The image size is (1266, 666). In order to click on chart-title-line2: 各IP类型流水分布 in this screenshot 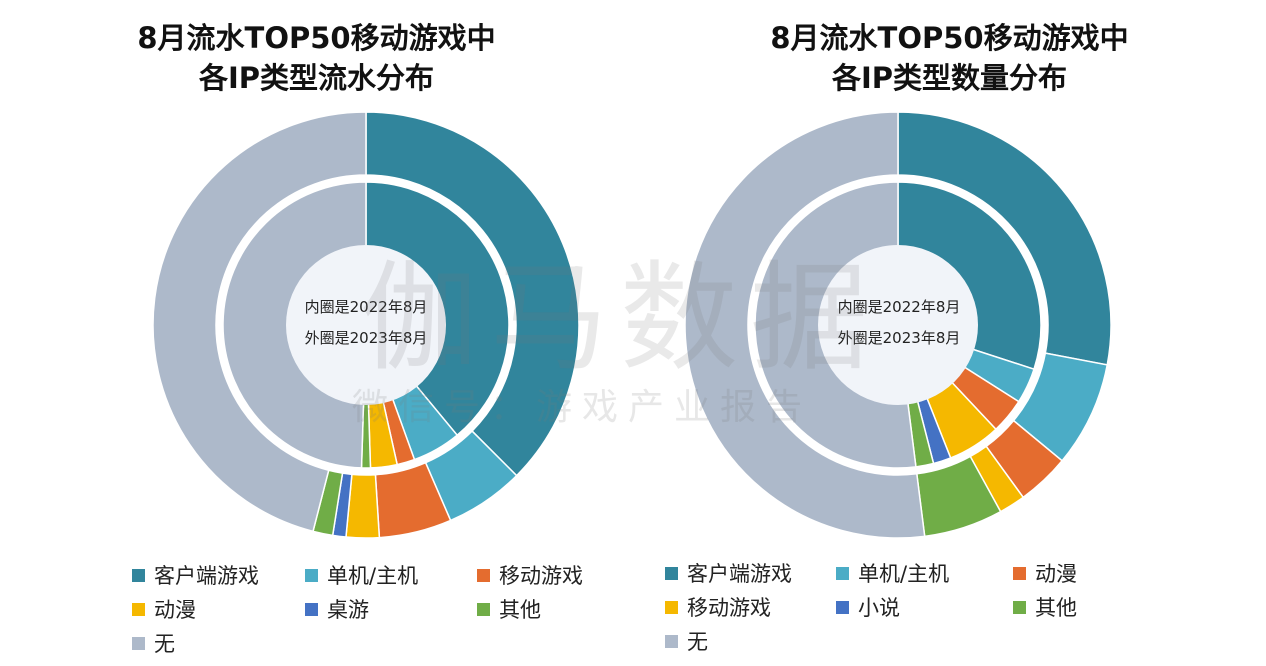, I will do `click(316, 78)`.